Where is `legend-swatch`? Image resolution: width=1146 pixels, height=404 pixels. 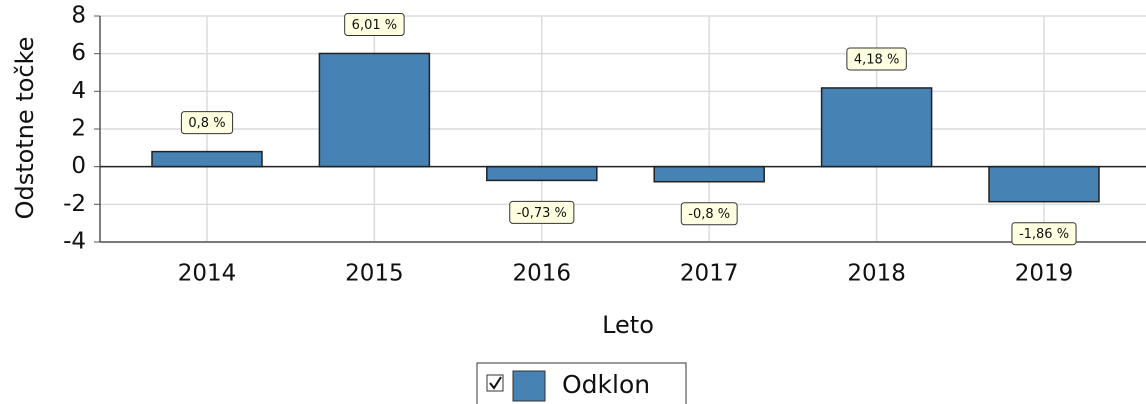
legend-swatch is located at coordinates (529, 386).